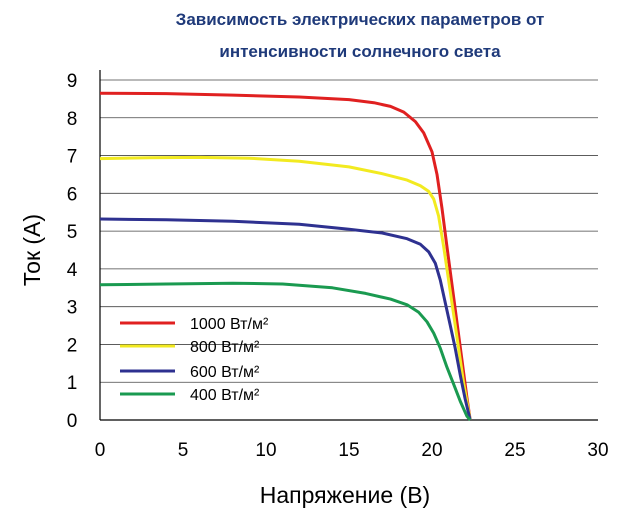 This screenshot has height=532, width=627. What do you see at coordinates (348, 450) in the screenshot?
I see `x-tick-label: 15` at bounding box center [348, 450].